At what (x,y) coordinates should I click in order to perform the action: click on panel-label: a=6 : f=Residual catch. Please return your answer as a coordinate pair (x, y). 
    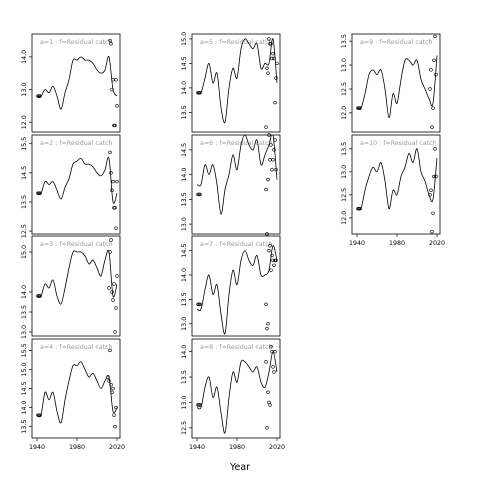
    Looking at the image, I should click on (236, 143).